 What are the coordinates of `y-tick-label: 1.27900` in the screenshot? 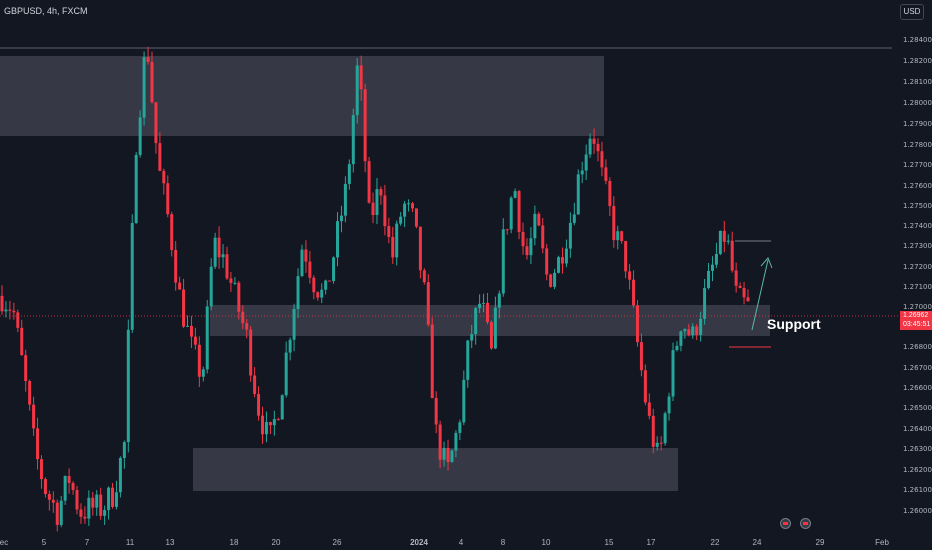 It's located at (917, 124).